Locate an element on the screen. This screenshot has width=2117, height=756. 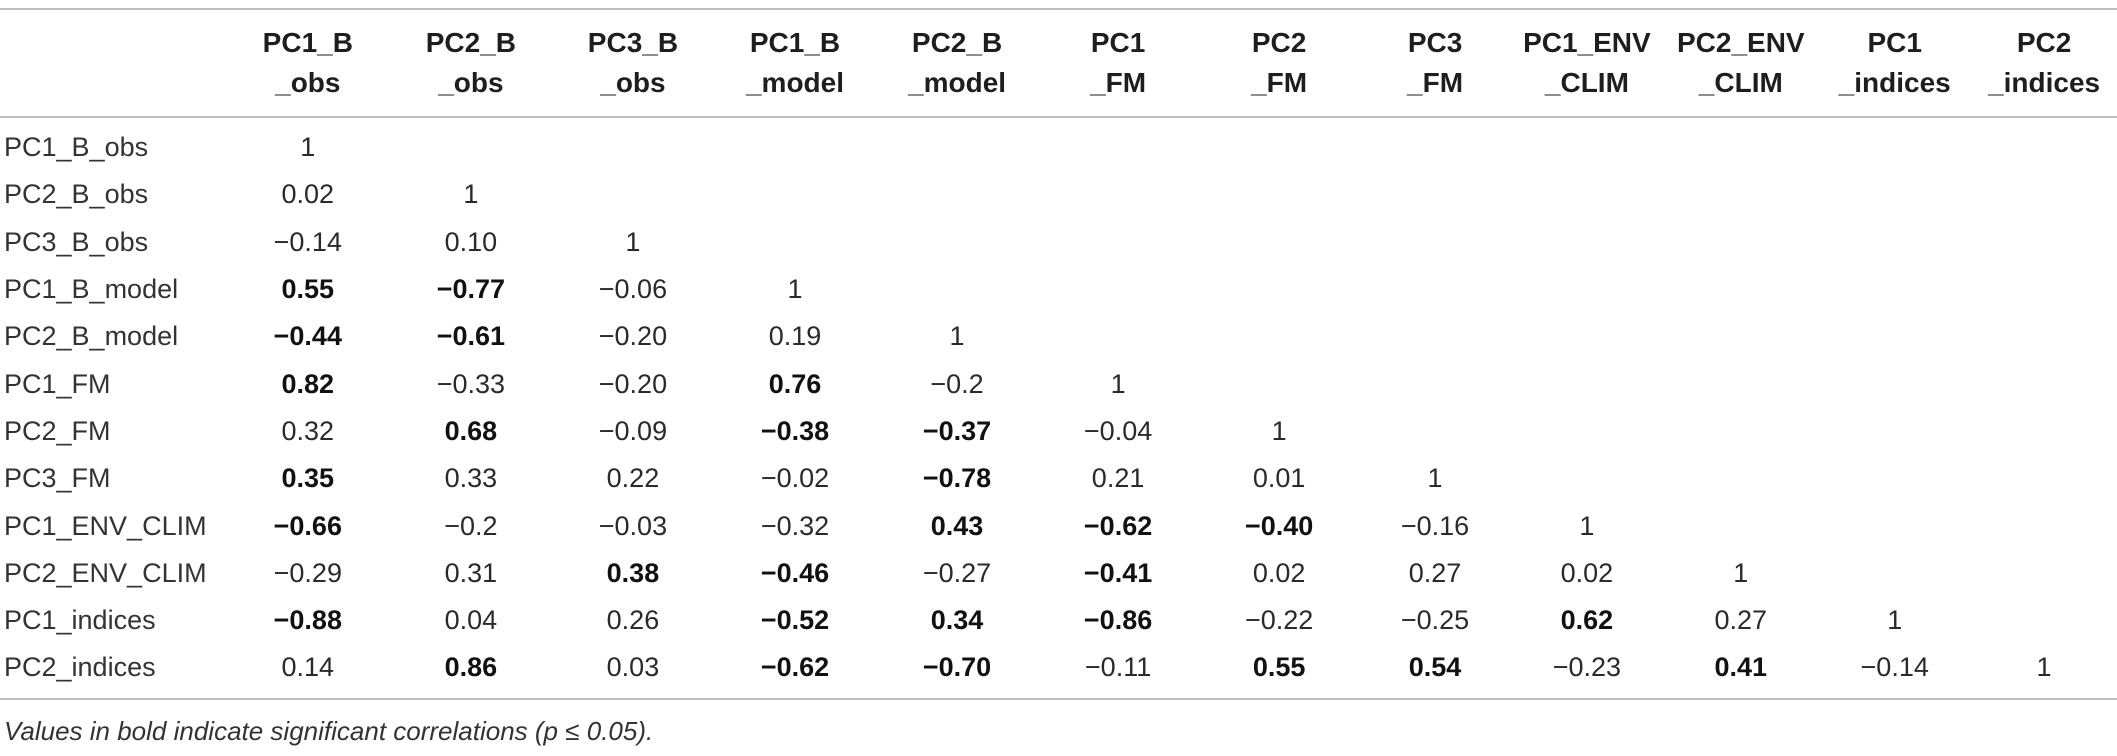
correlation-cell: 0.14 is located at coordinates (308, 667).